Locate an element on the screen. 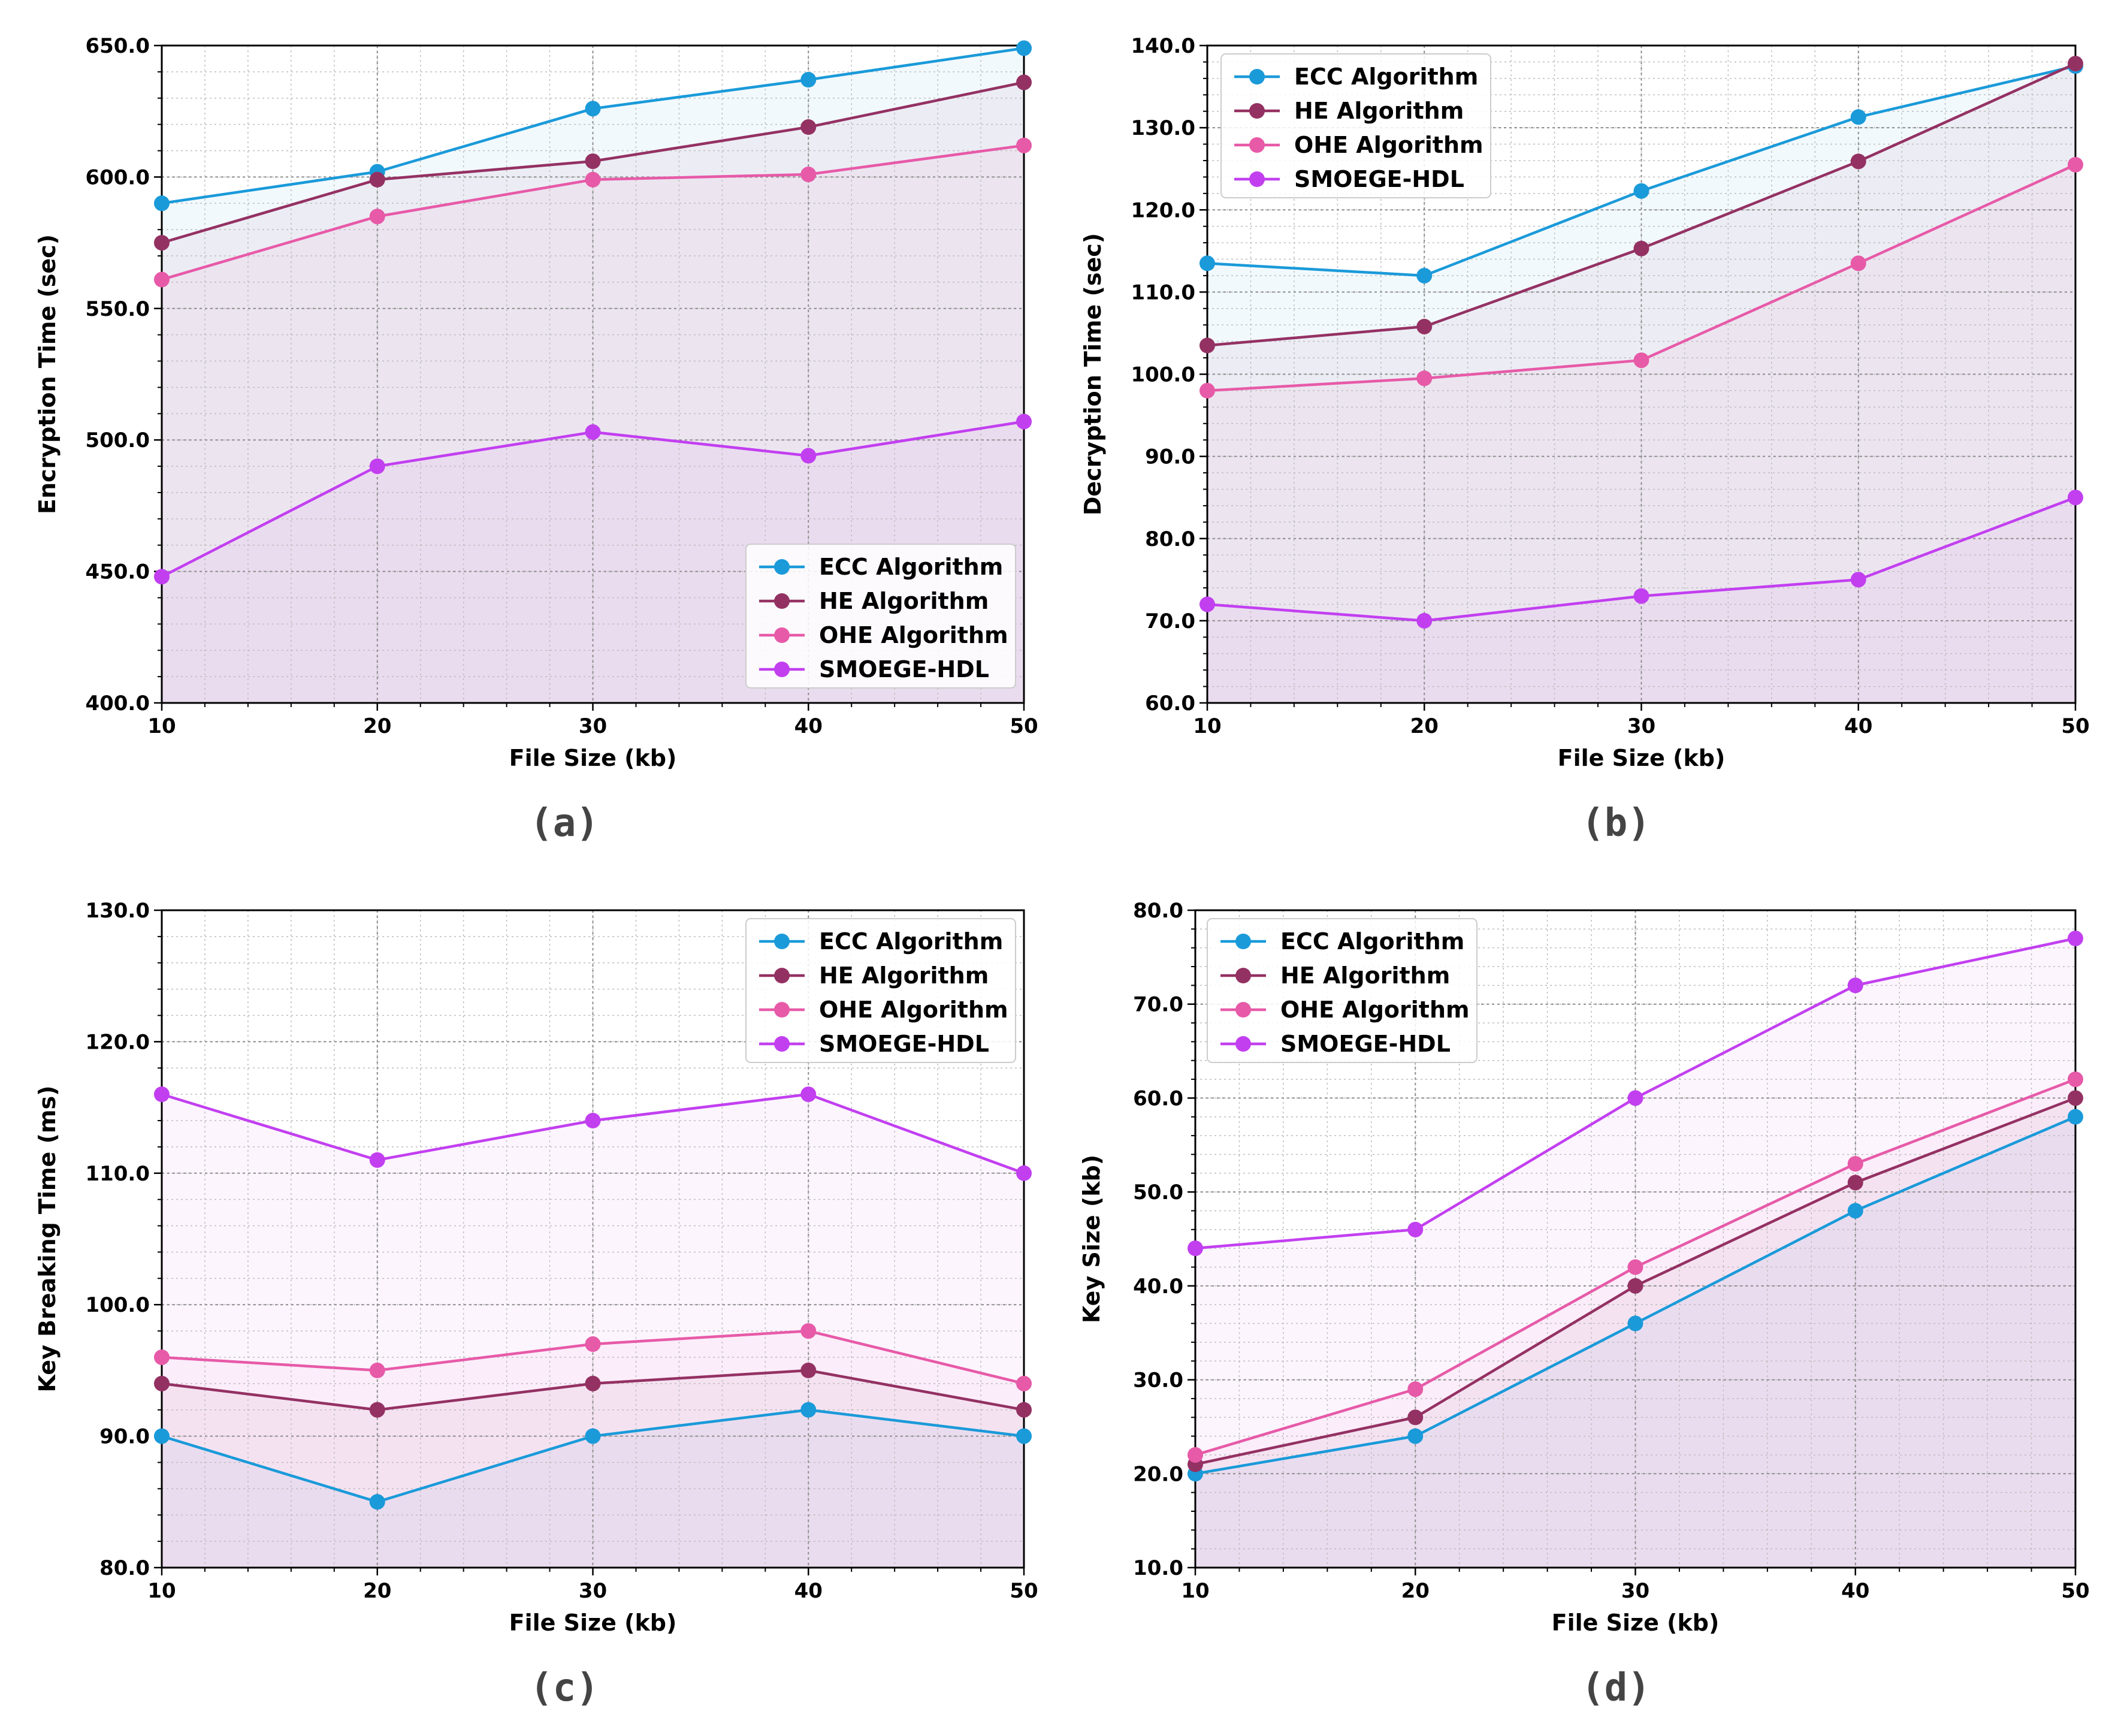 The height and width of the screenshot is (1736, 2103). chart-d-legend-marker-he-algorithm is located at coordinates (1243, 975).